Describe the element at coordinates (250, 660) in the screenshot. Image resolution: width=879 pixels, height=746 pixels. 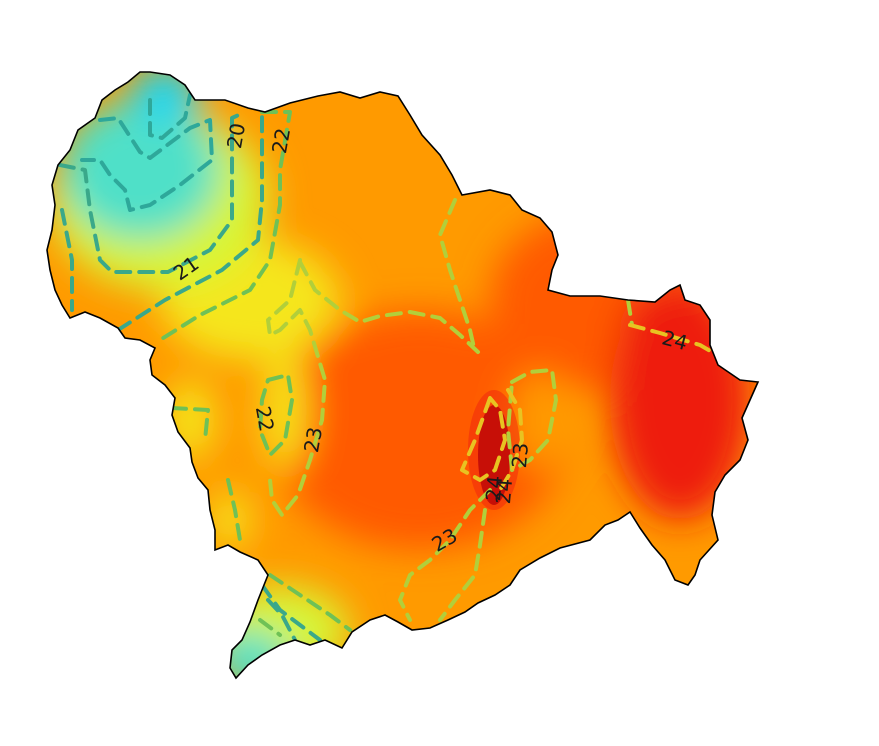
I see `south-cooler` at that location.